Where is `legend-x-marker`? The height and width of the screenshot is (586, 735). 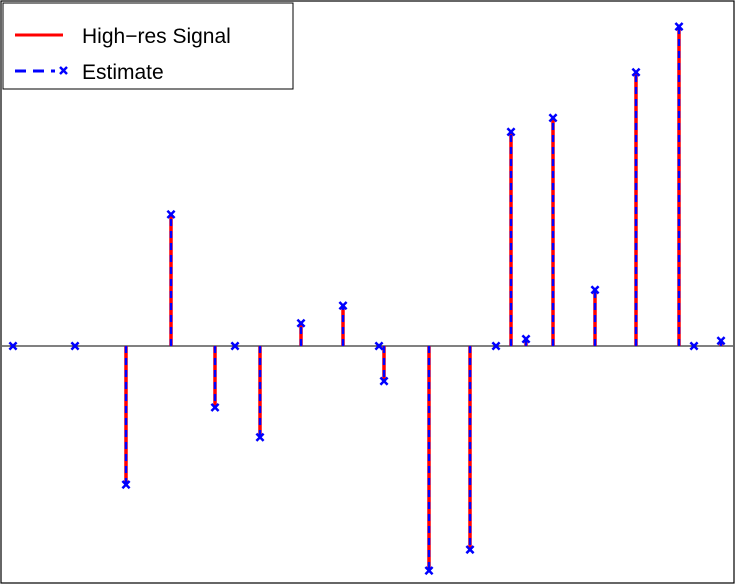
legend-x-marker is located at coordinates (63, 70).